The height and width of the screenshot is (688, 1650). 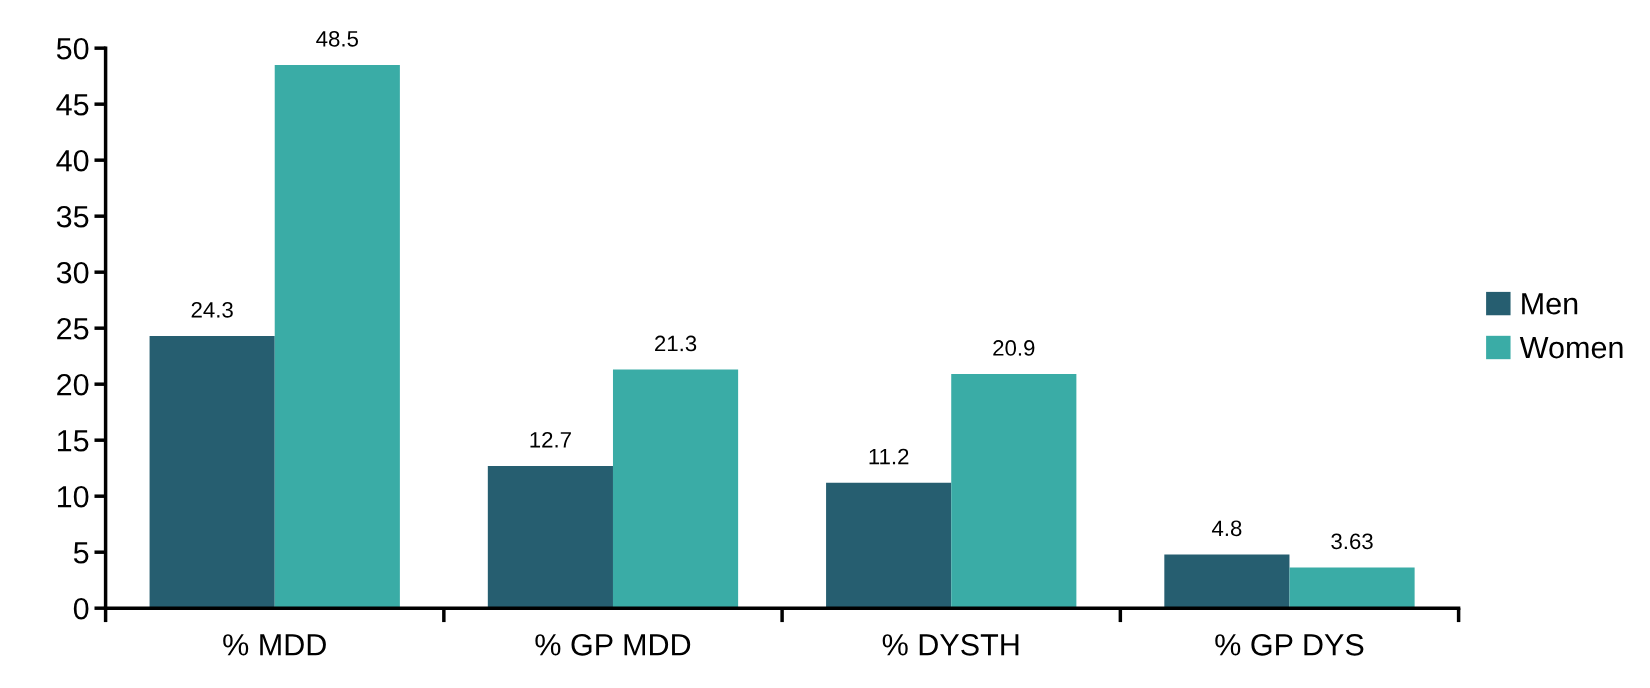 What do you see at coordinates (889, 456) in the screenshot?
I see `data-label: 11.2` at bounding box center [889, 456].